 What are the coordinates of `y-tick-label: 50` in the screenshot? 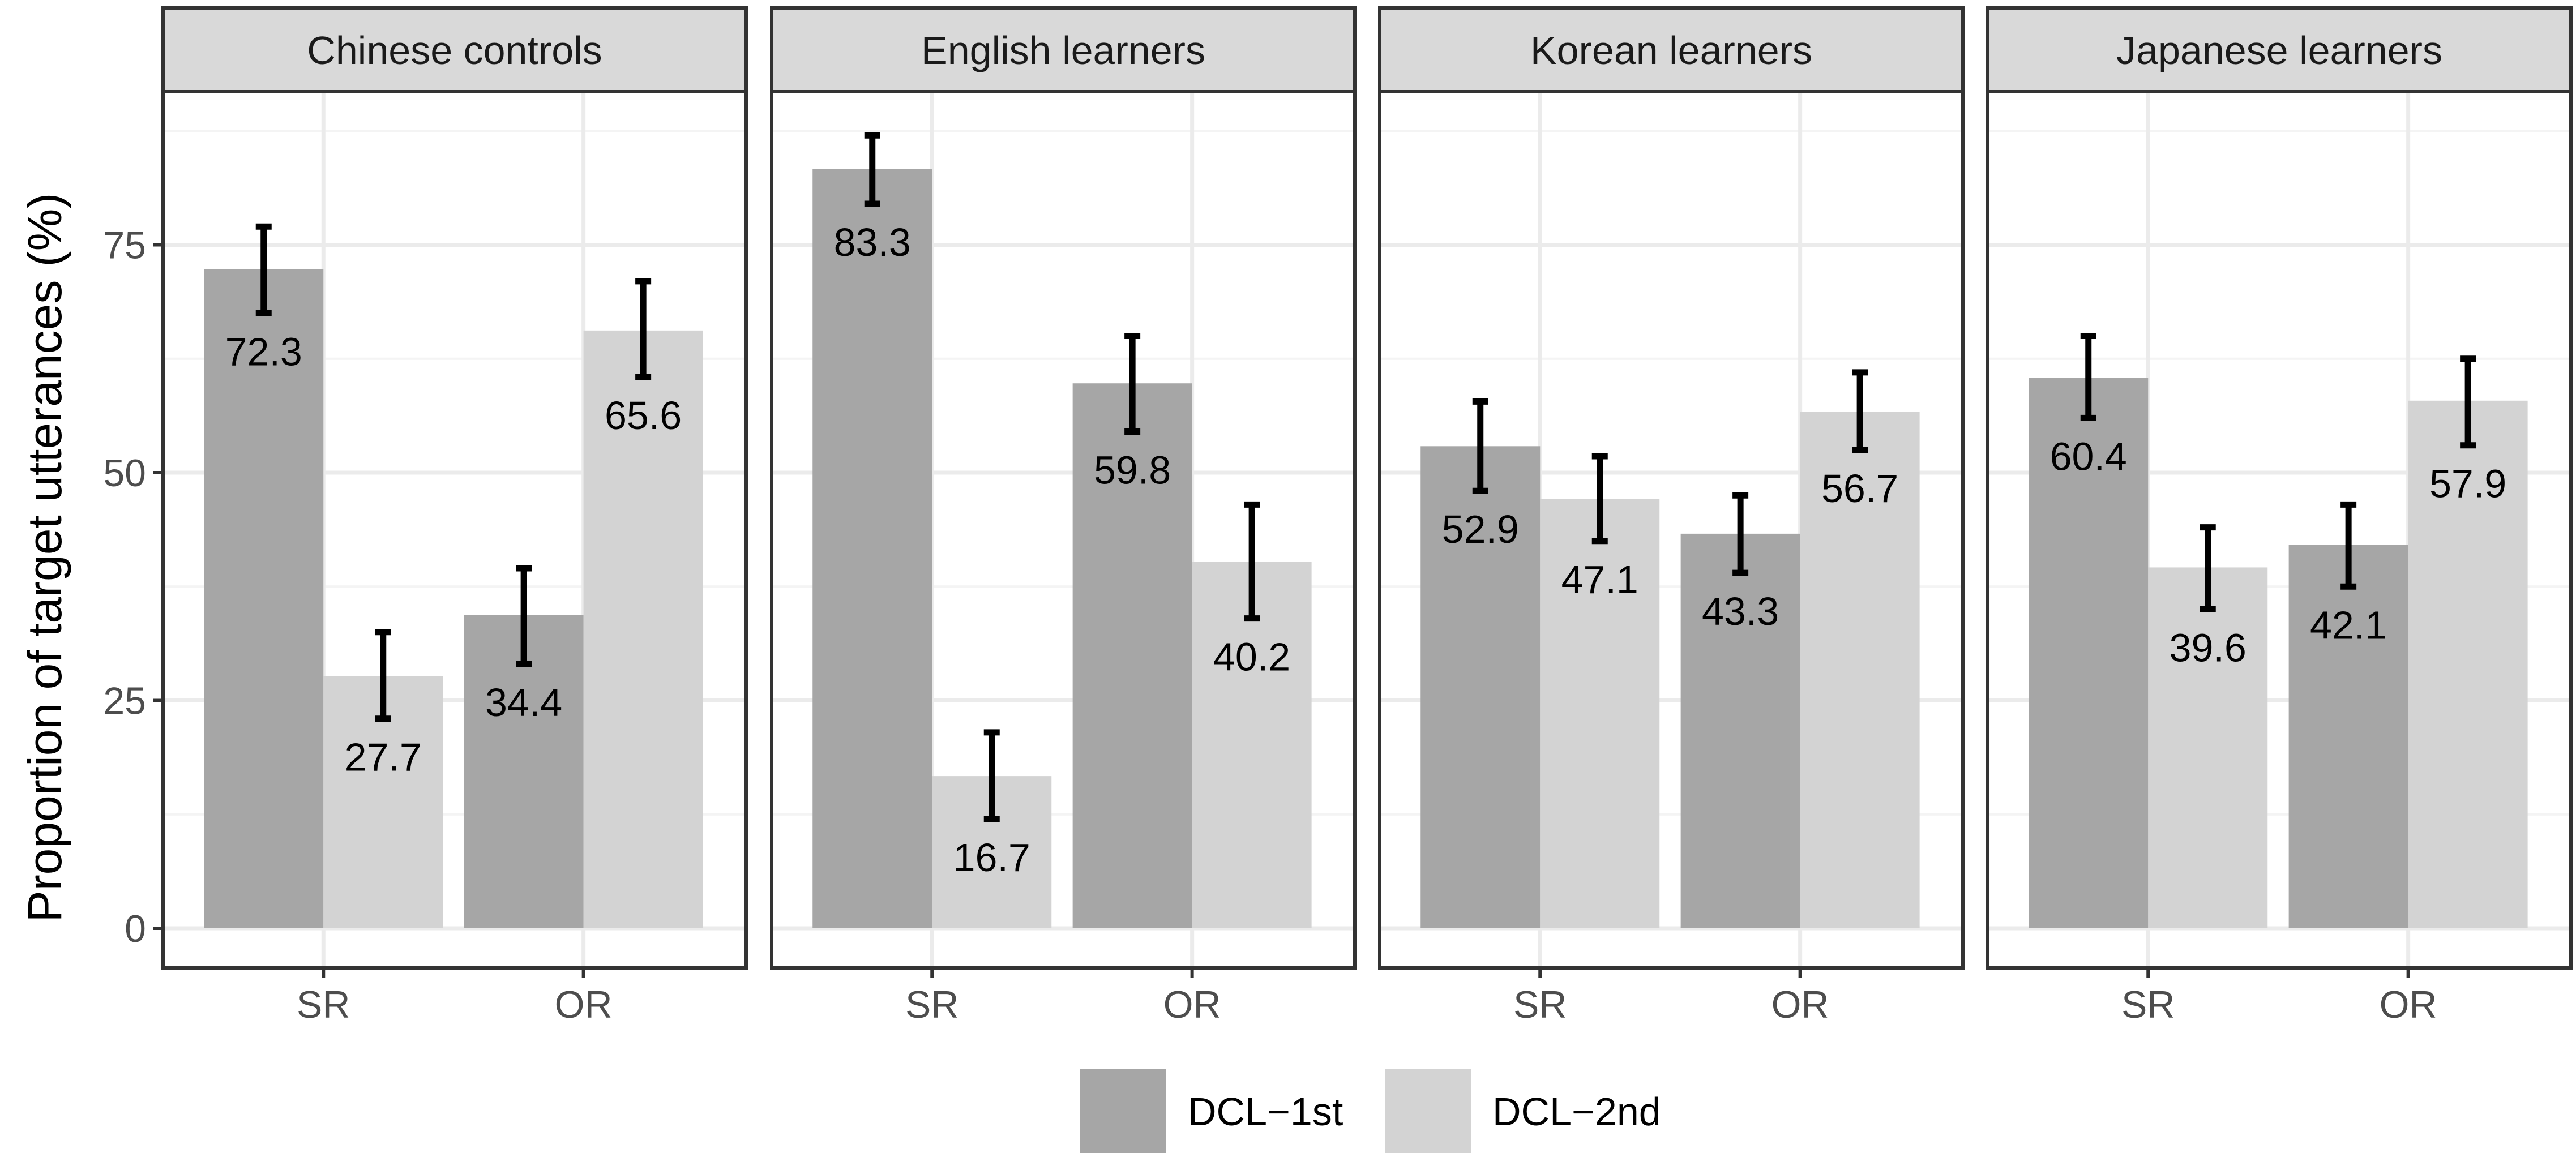 It's located at (124, 473).